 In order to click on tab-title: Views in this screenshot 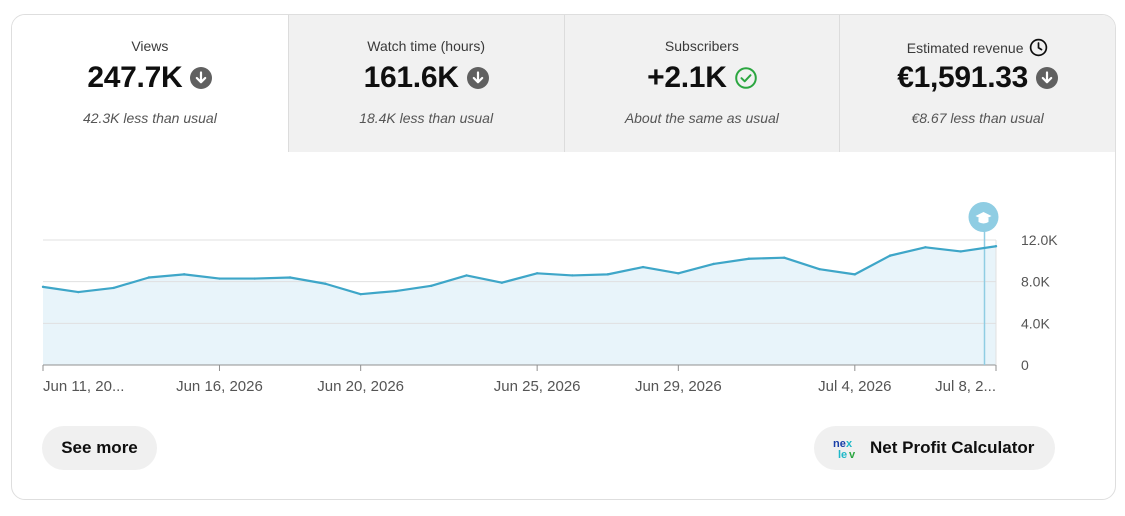, I will do `click(150, 46)`.